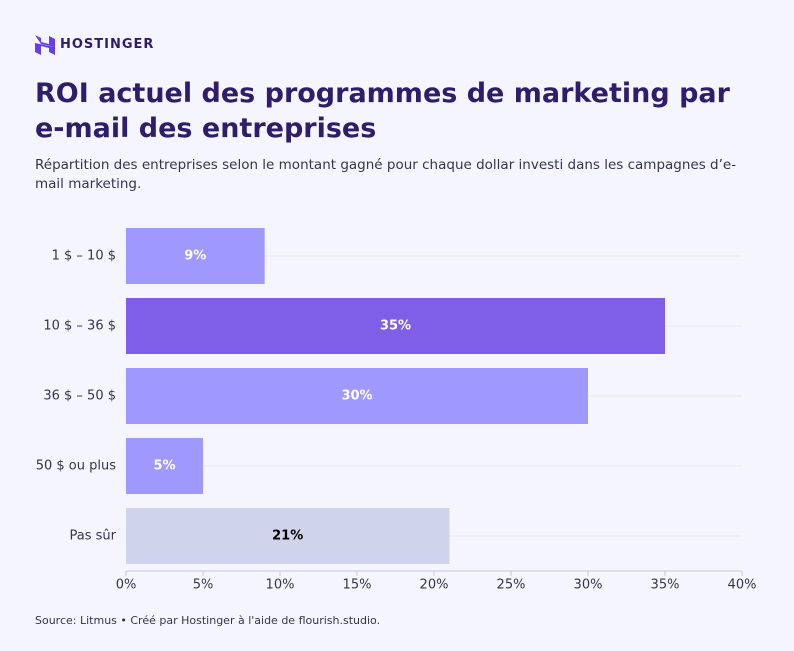 The width and height of the screenshot is (794, 651). What do you see at coordinates (93, 536) in the screenshot?
I see `y-tick-label: Pas sûr` at bounding box center [93, 536].